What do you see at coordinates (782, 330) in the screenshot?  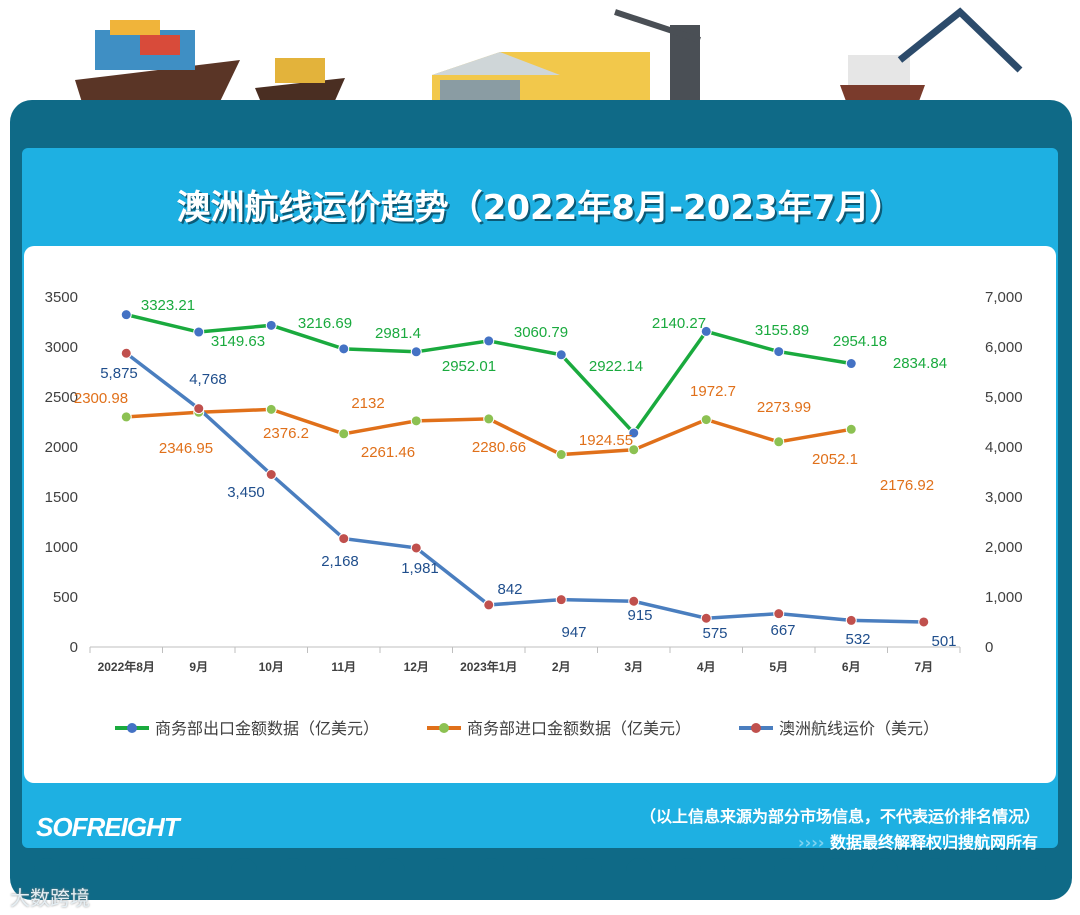 I see `data-label: 3155.89` at bounding box center [782, 330].